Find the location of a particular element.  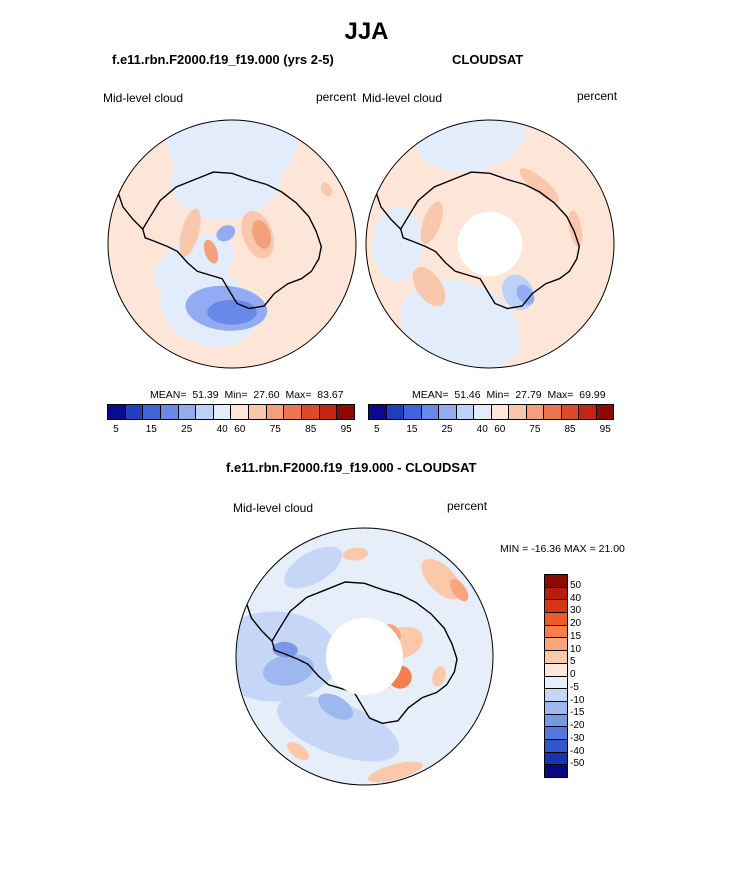

obs-panel-title: CLOUDSAT is located at coordinates (488, 59).